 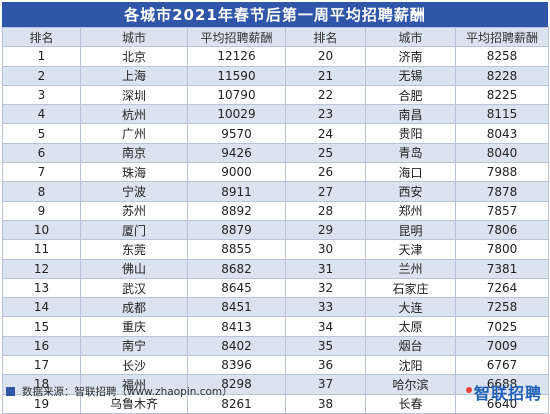 I want to click on cell-salary: 9570, so click(x=236, y=133).